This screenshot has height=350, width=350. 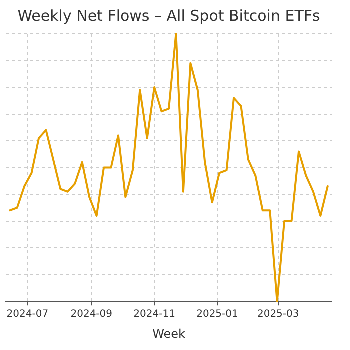 What do you see at coordinates (169, 15) in the screenshot?
I see `chart-title: Weekly Net Flows – All Spot Bitcoin ETFs` at bounding box center [169, 15].